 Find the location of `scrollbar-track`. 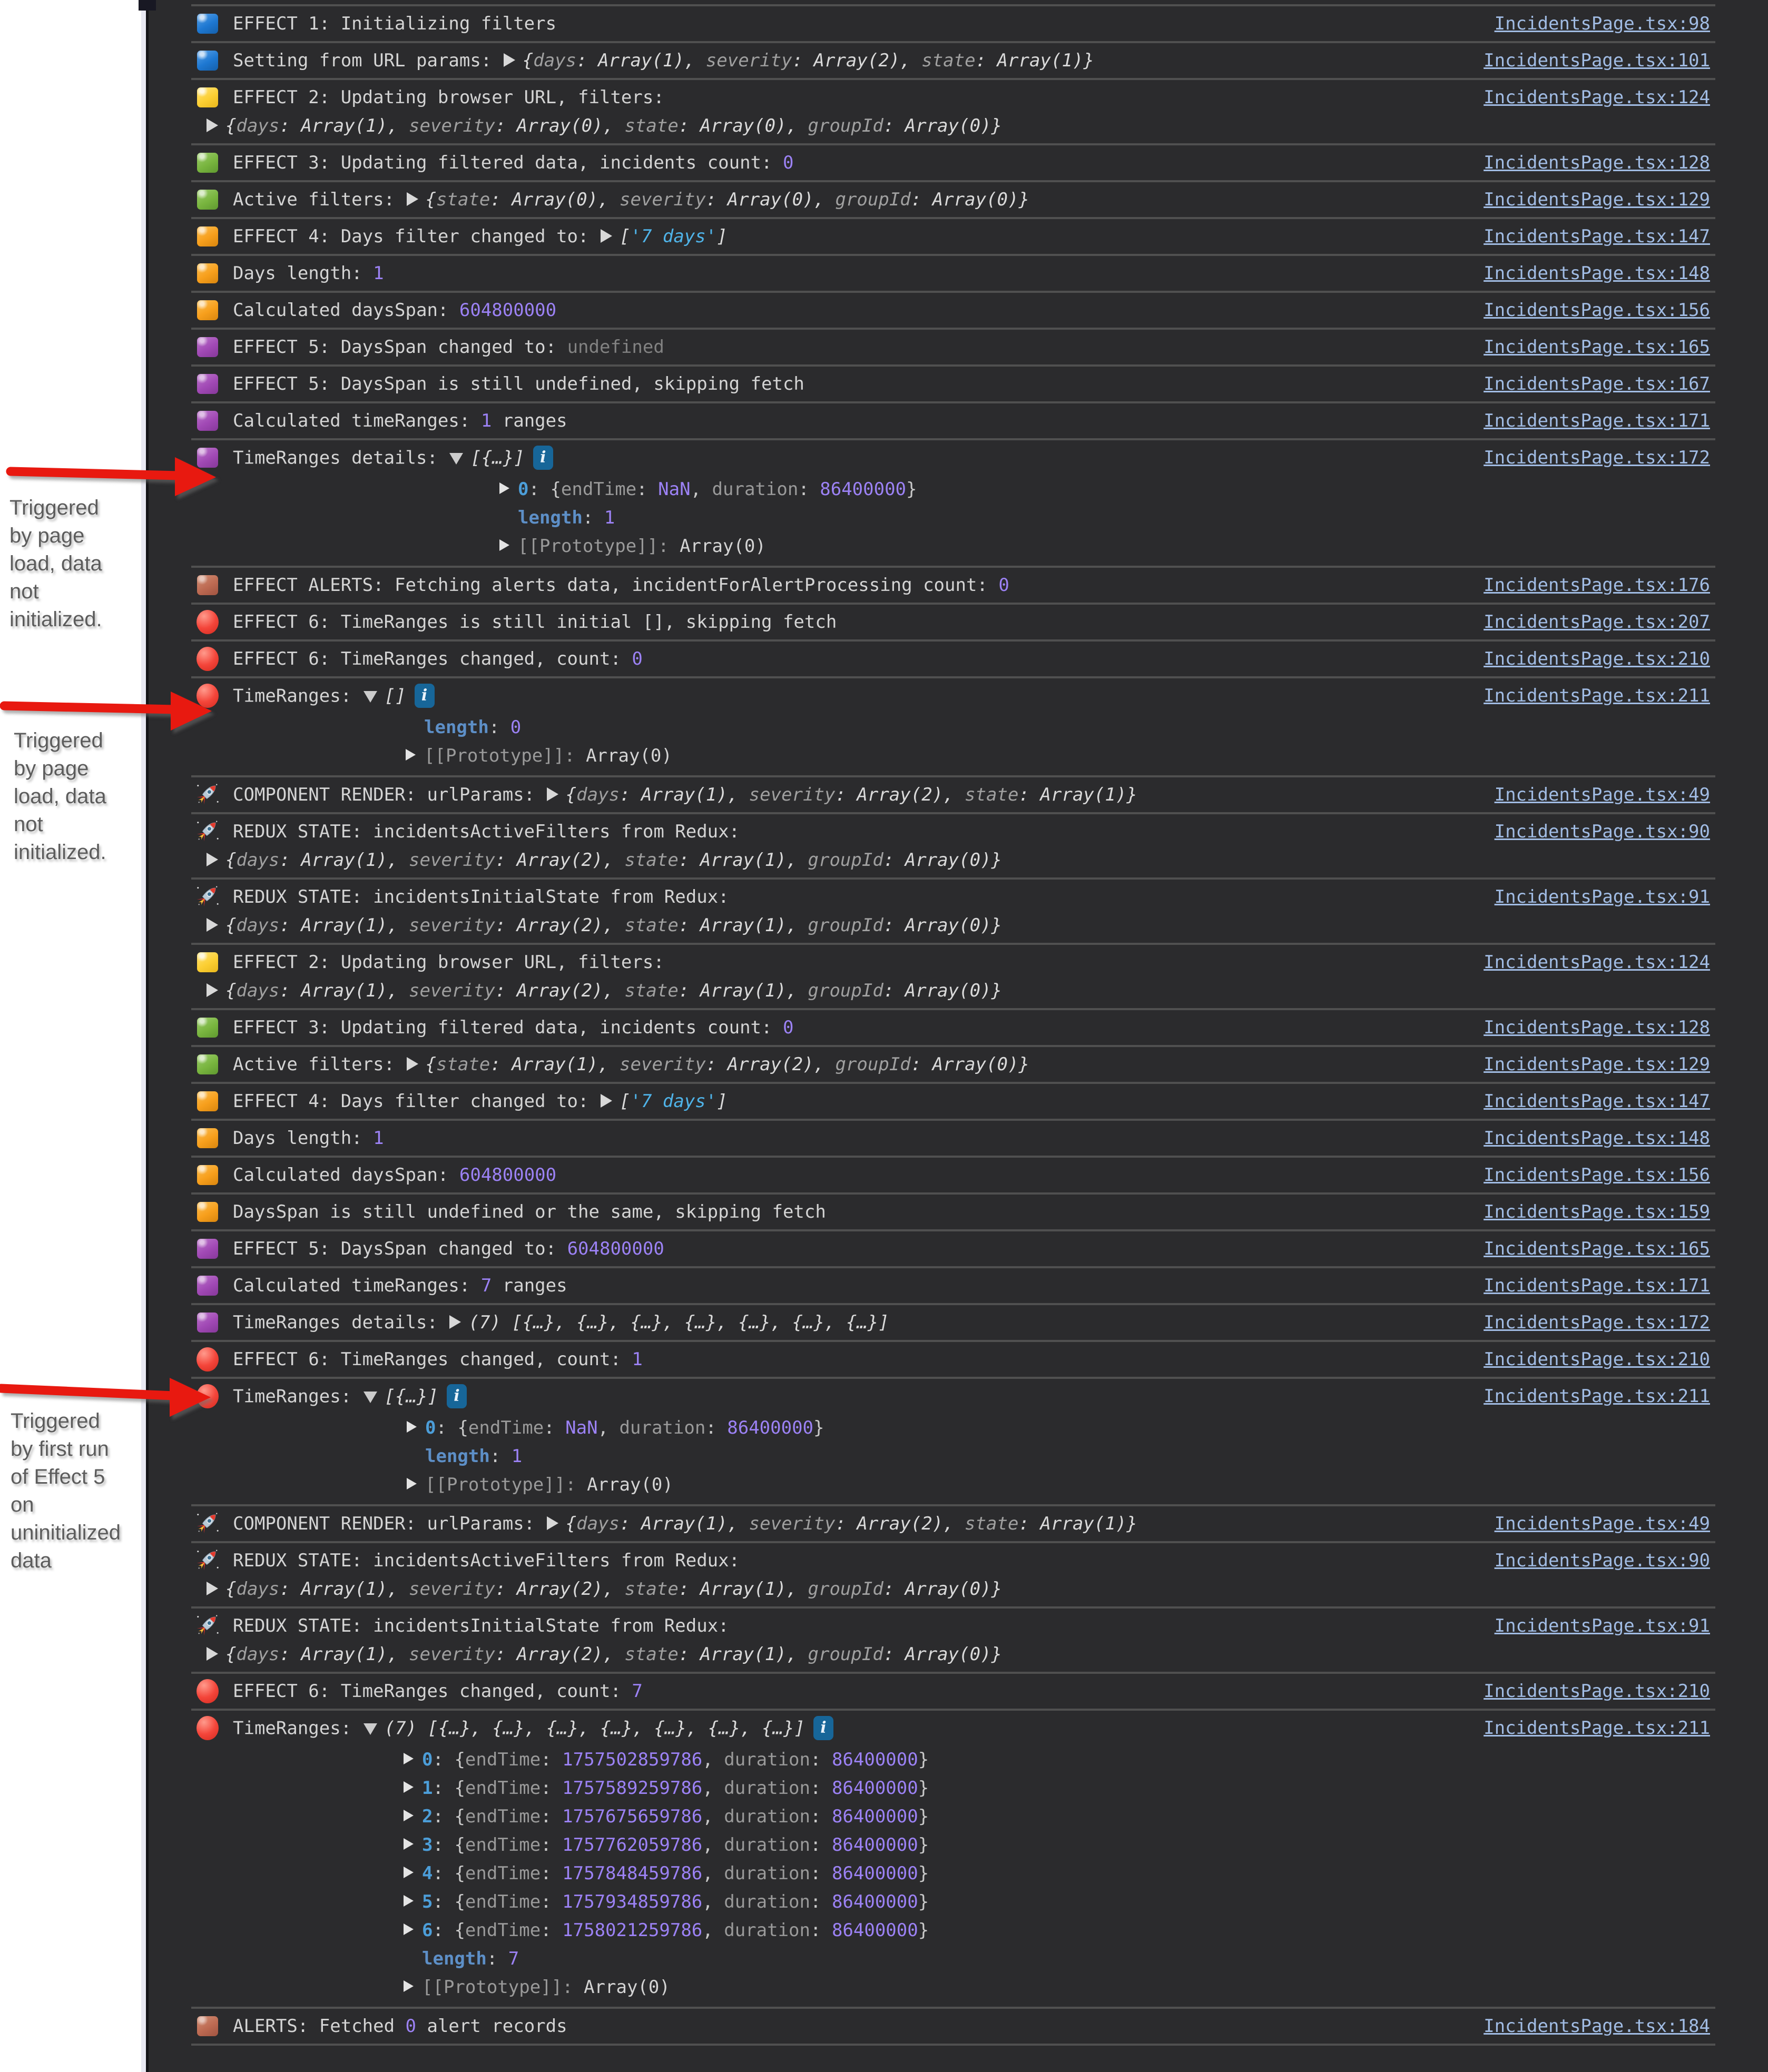

scrollbar-track is located at coordinates (143, 1036).